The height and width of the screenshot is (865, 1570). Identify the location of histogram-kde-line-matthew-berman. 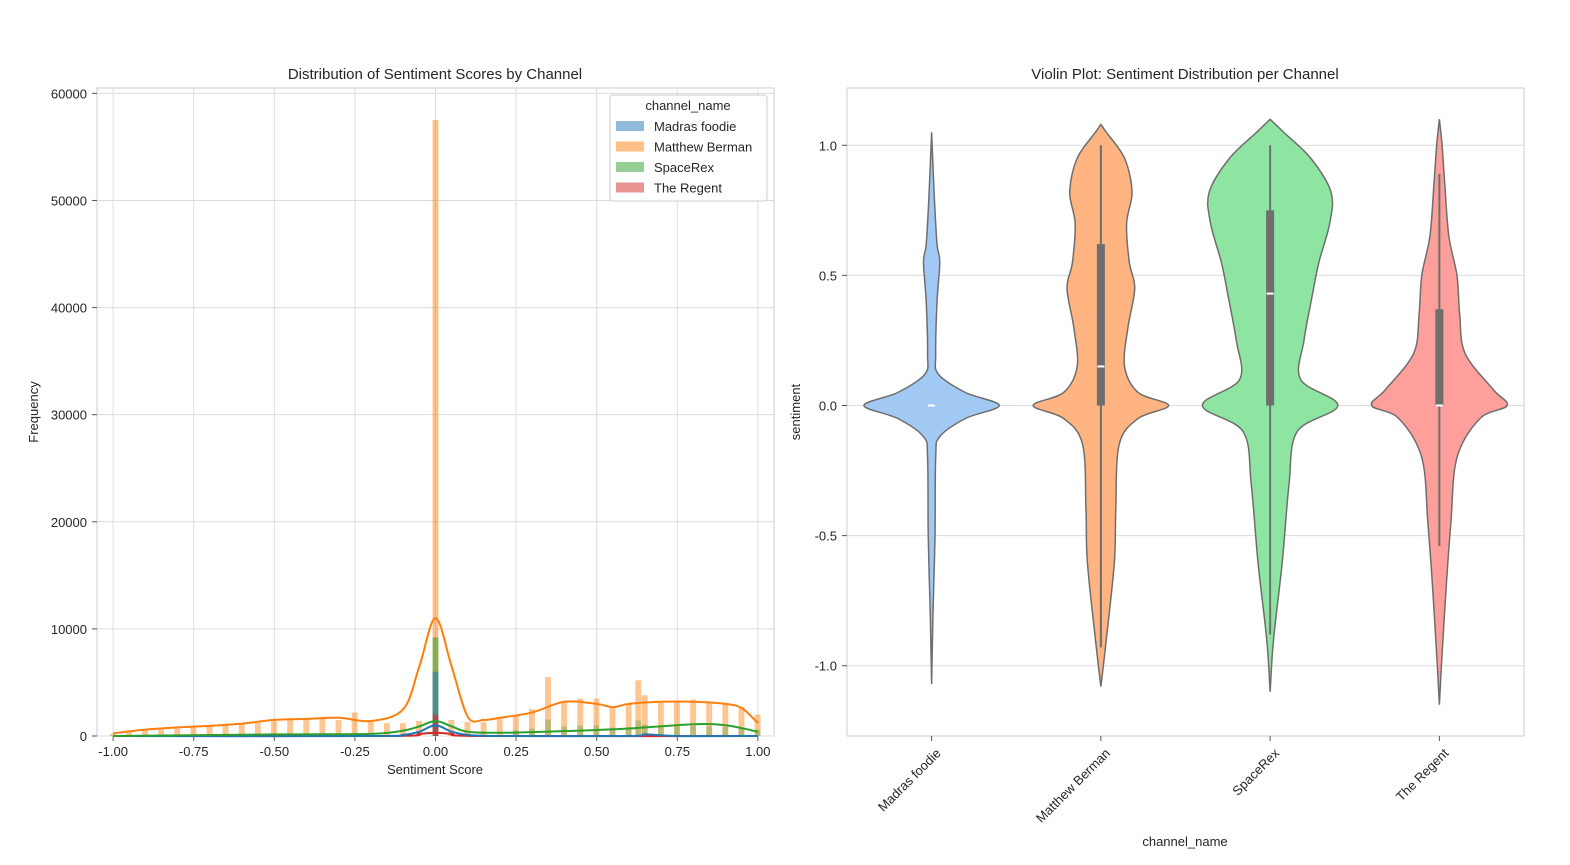
(436, 676).